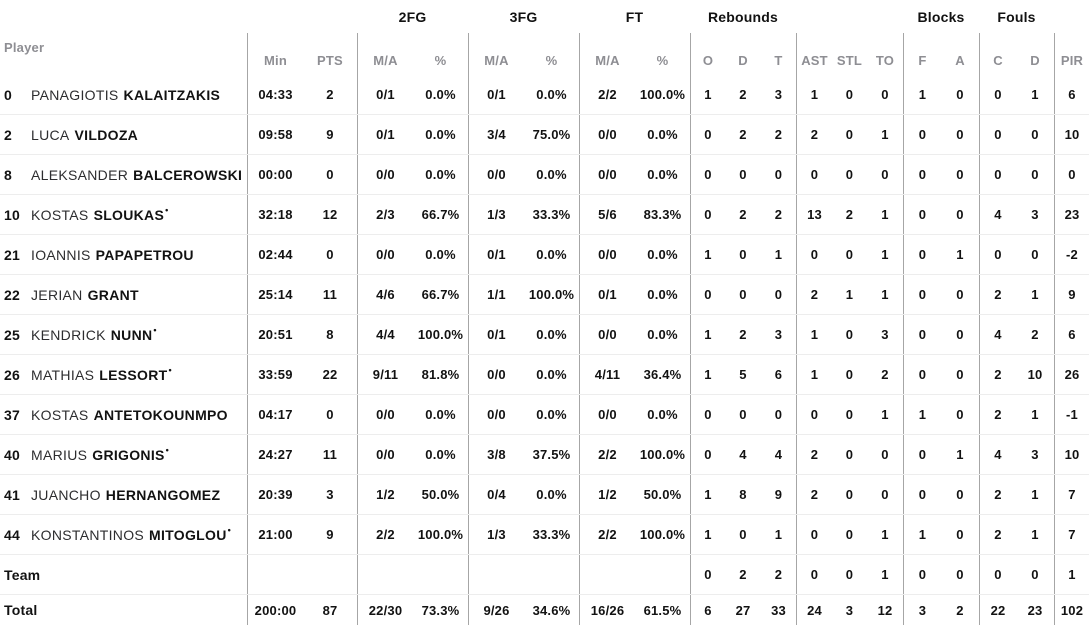 Image resolution: width=1089 pixels, height=625 pixels. I want to click on pir-cell: 102, so click(1071, 610).